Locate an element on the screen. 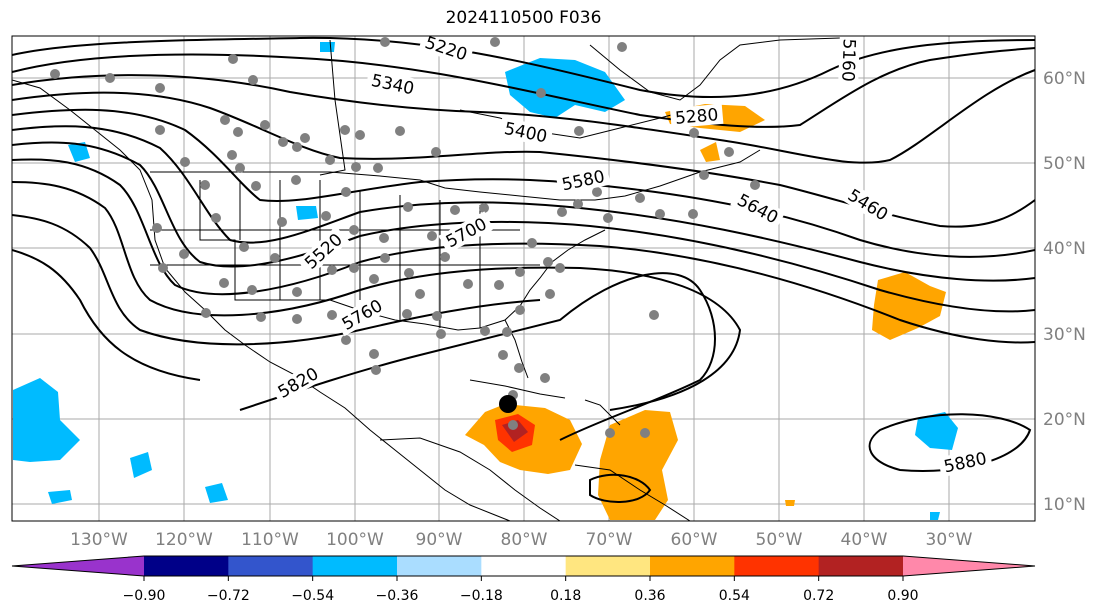  colorbar-tick-label: −0.18 is located at coordinates (481, 596).